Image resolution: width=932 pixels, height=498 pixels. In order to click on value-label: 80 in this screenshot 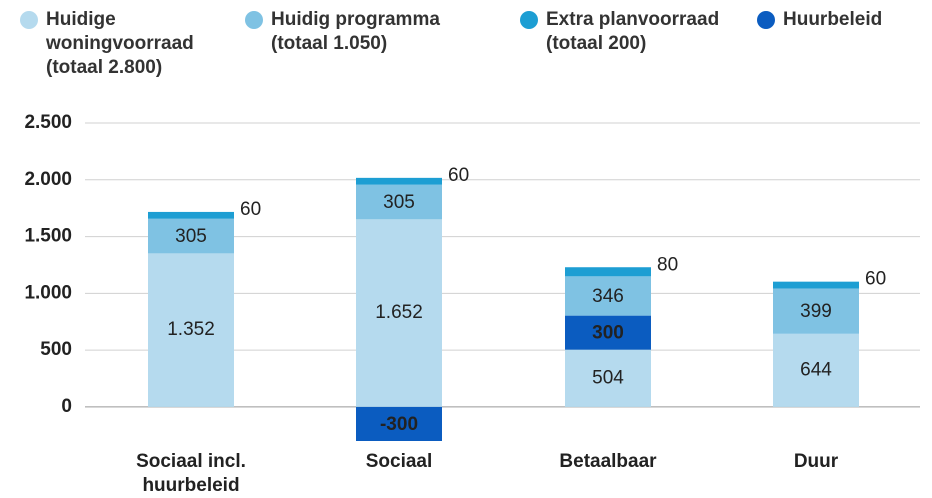, I will do `click(667, 264)`.